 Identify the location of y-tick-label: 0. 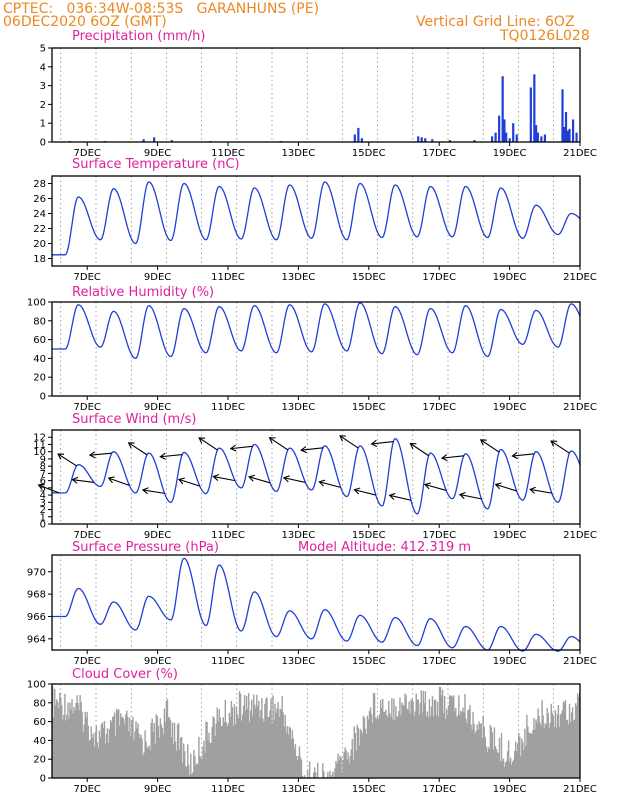
(43, 397).